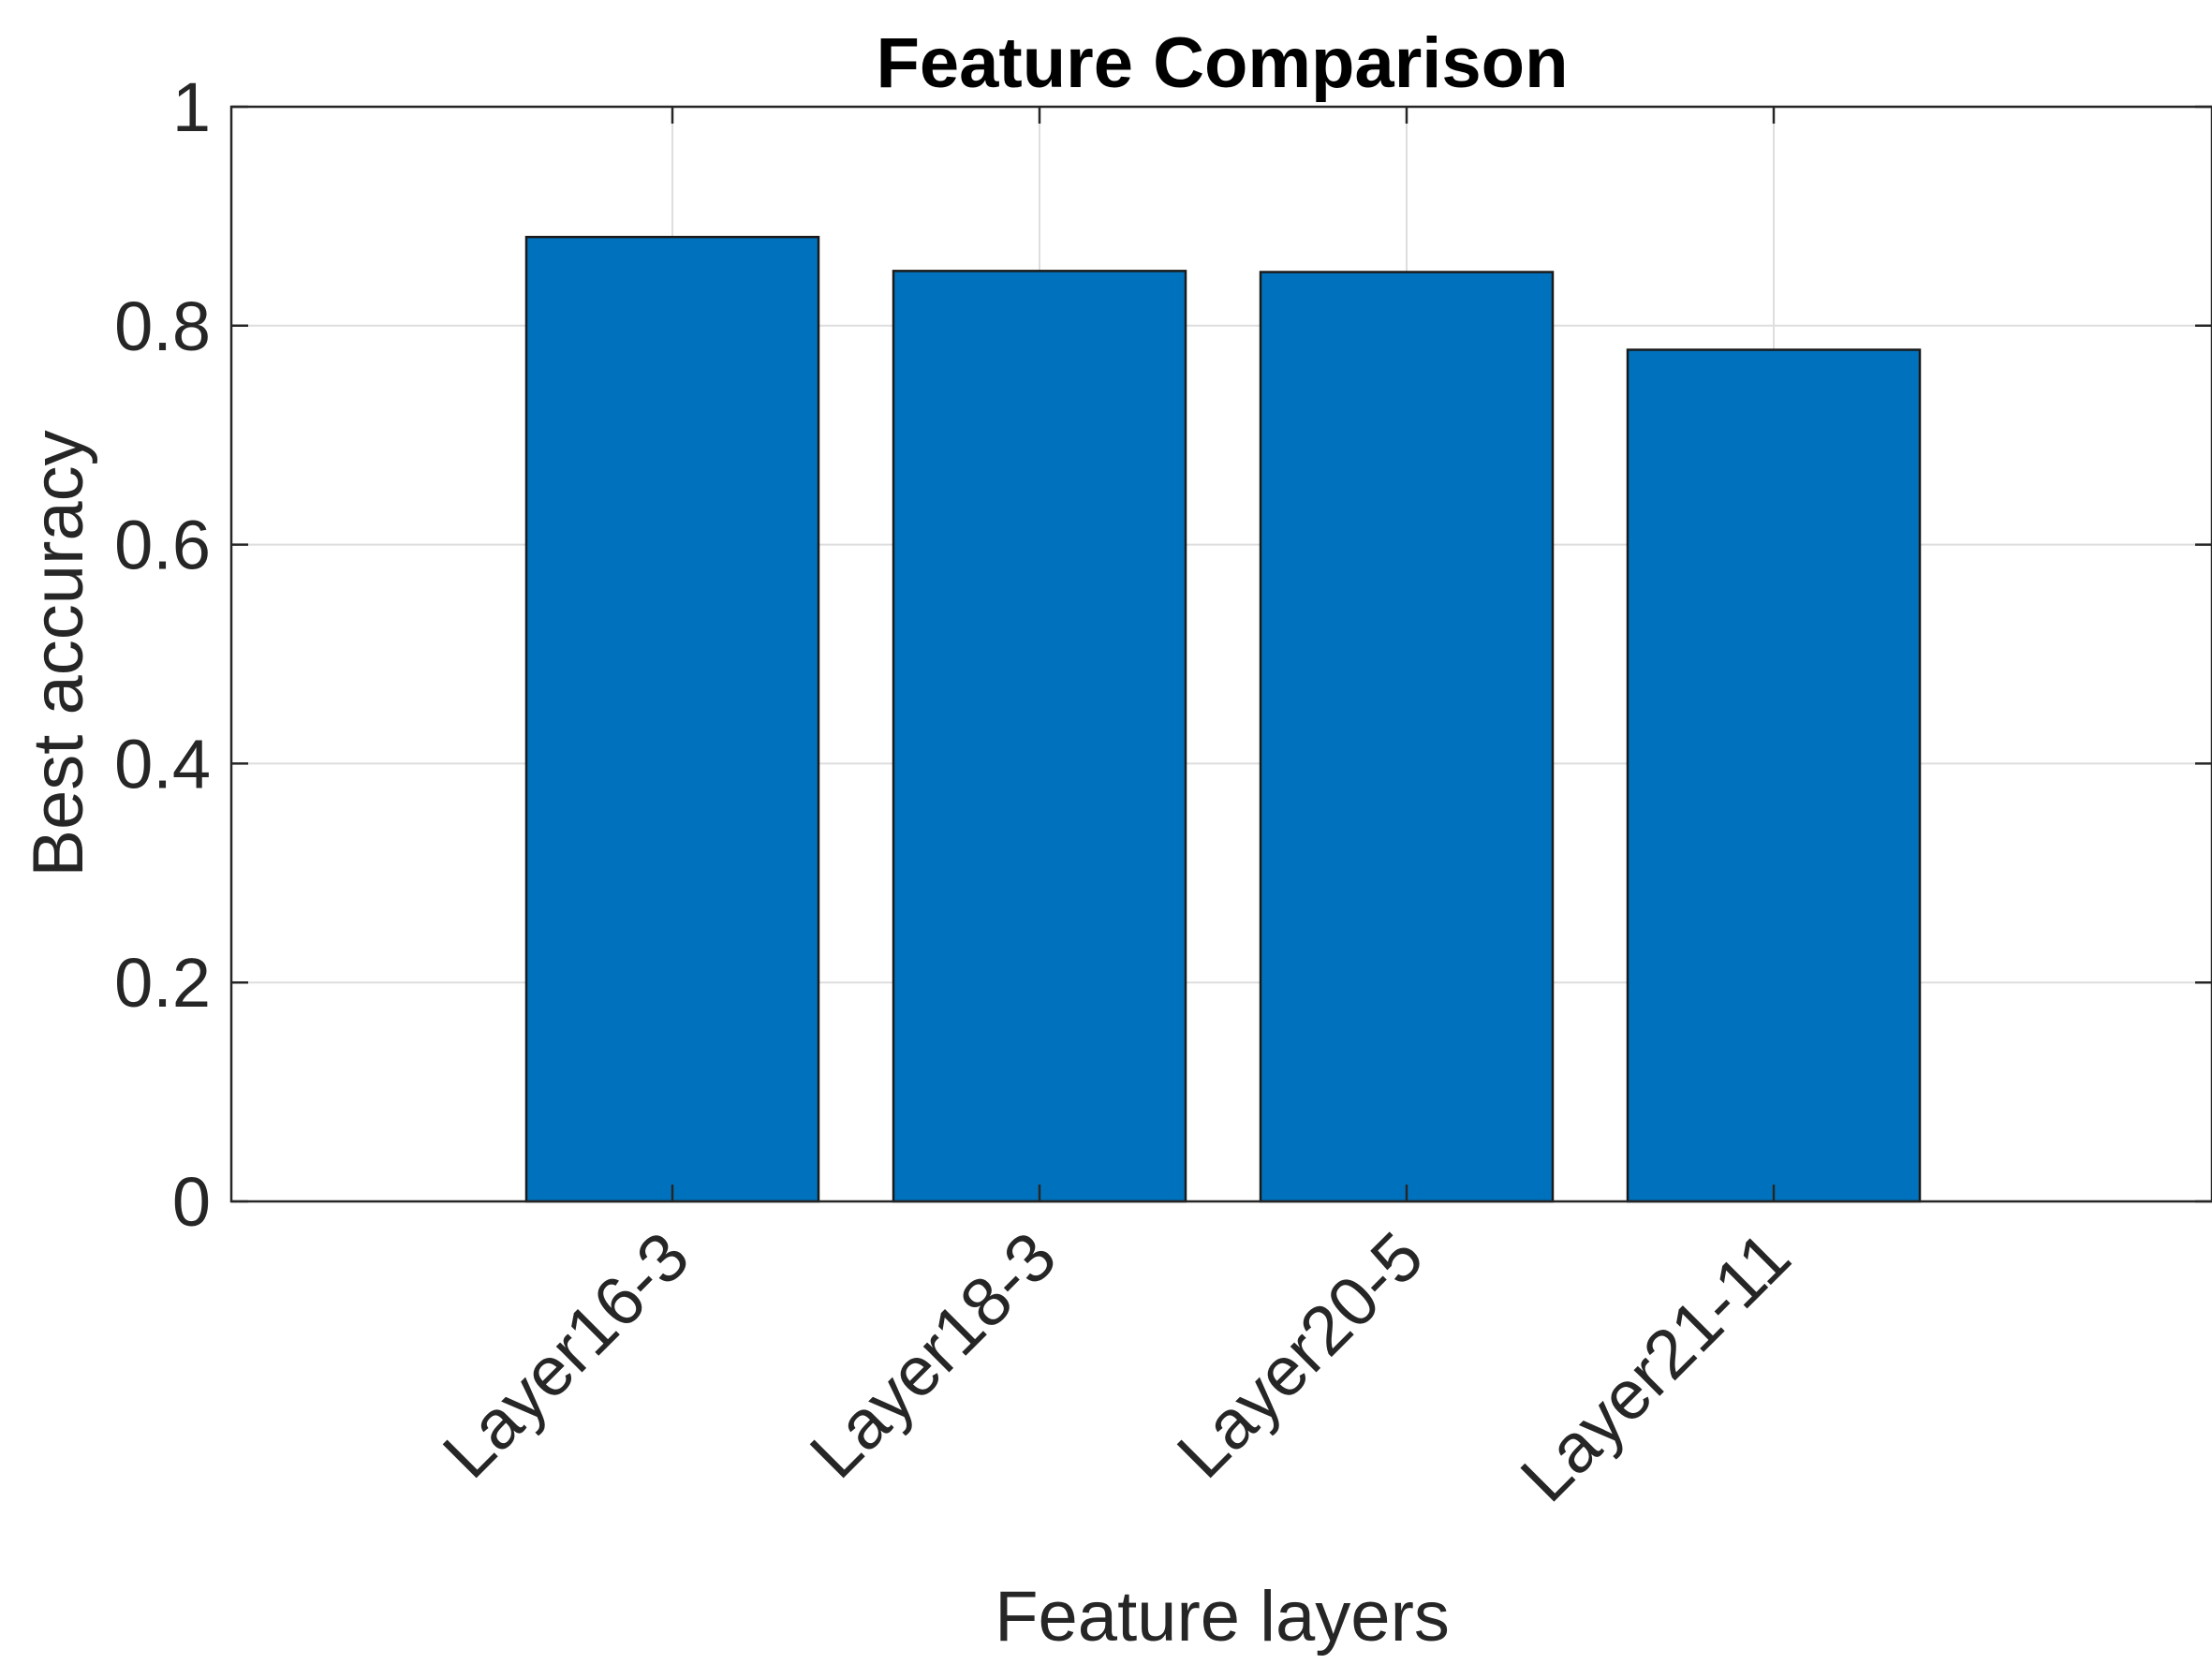 This screenshot has height=1664, width=2212. Describe the element at coordinates (1656, 1367) in the screenshot. I see `x-tick-label: Layer21-11` at that location.